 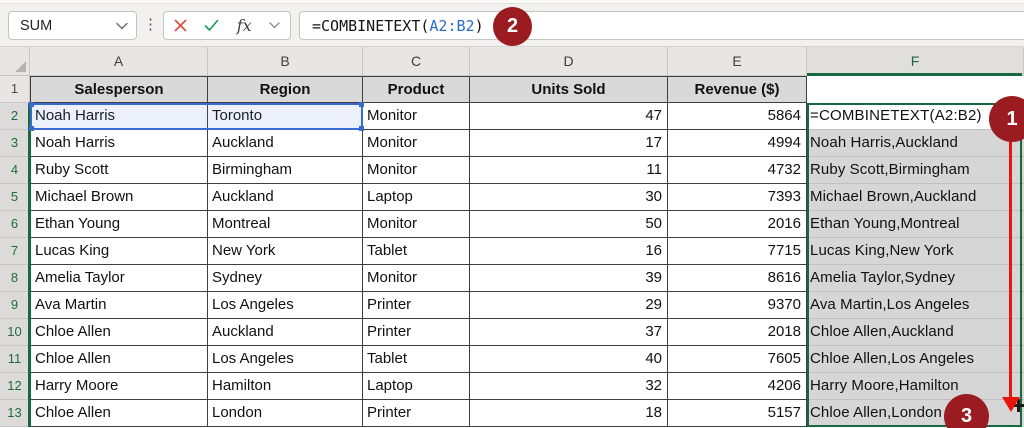 I want to click on confirm-icon, so click(x=211, y=25).